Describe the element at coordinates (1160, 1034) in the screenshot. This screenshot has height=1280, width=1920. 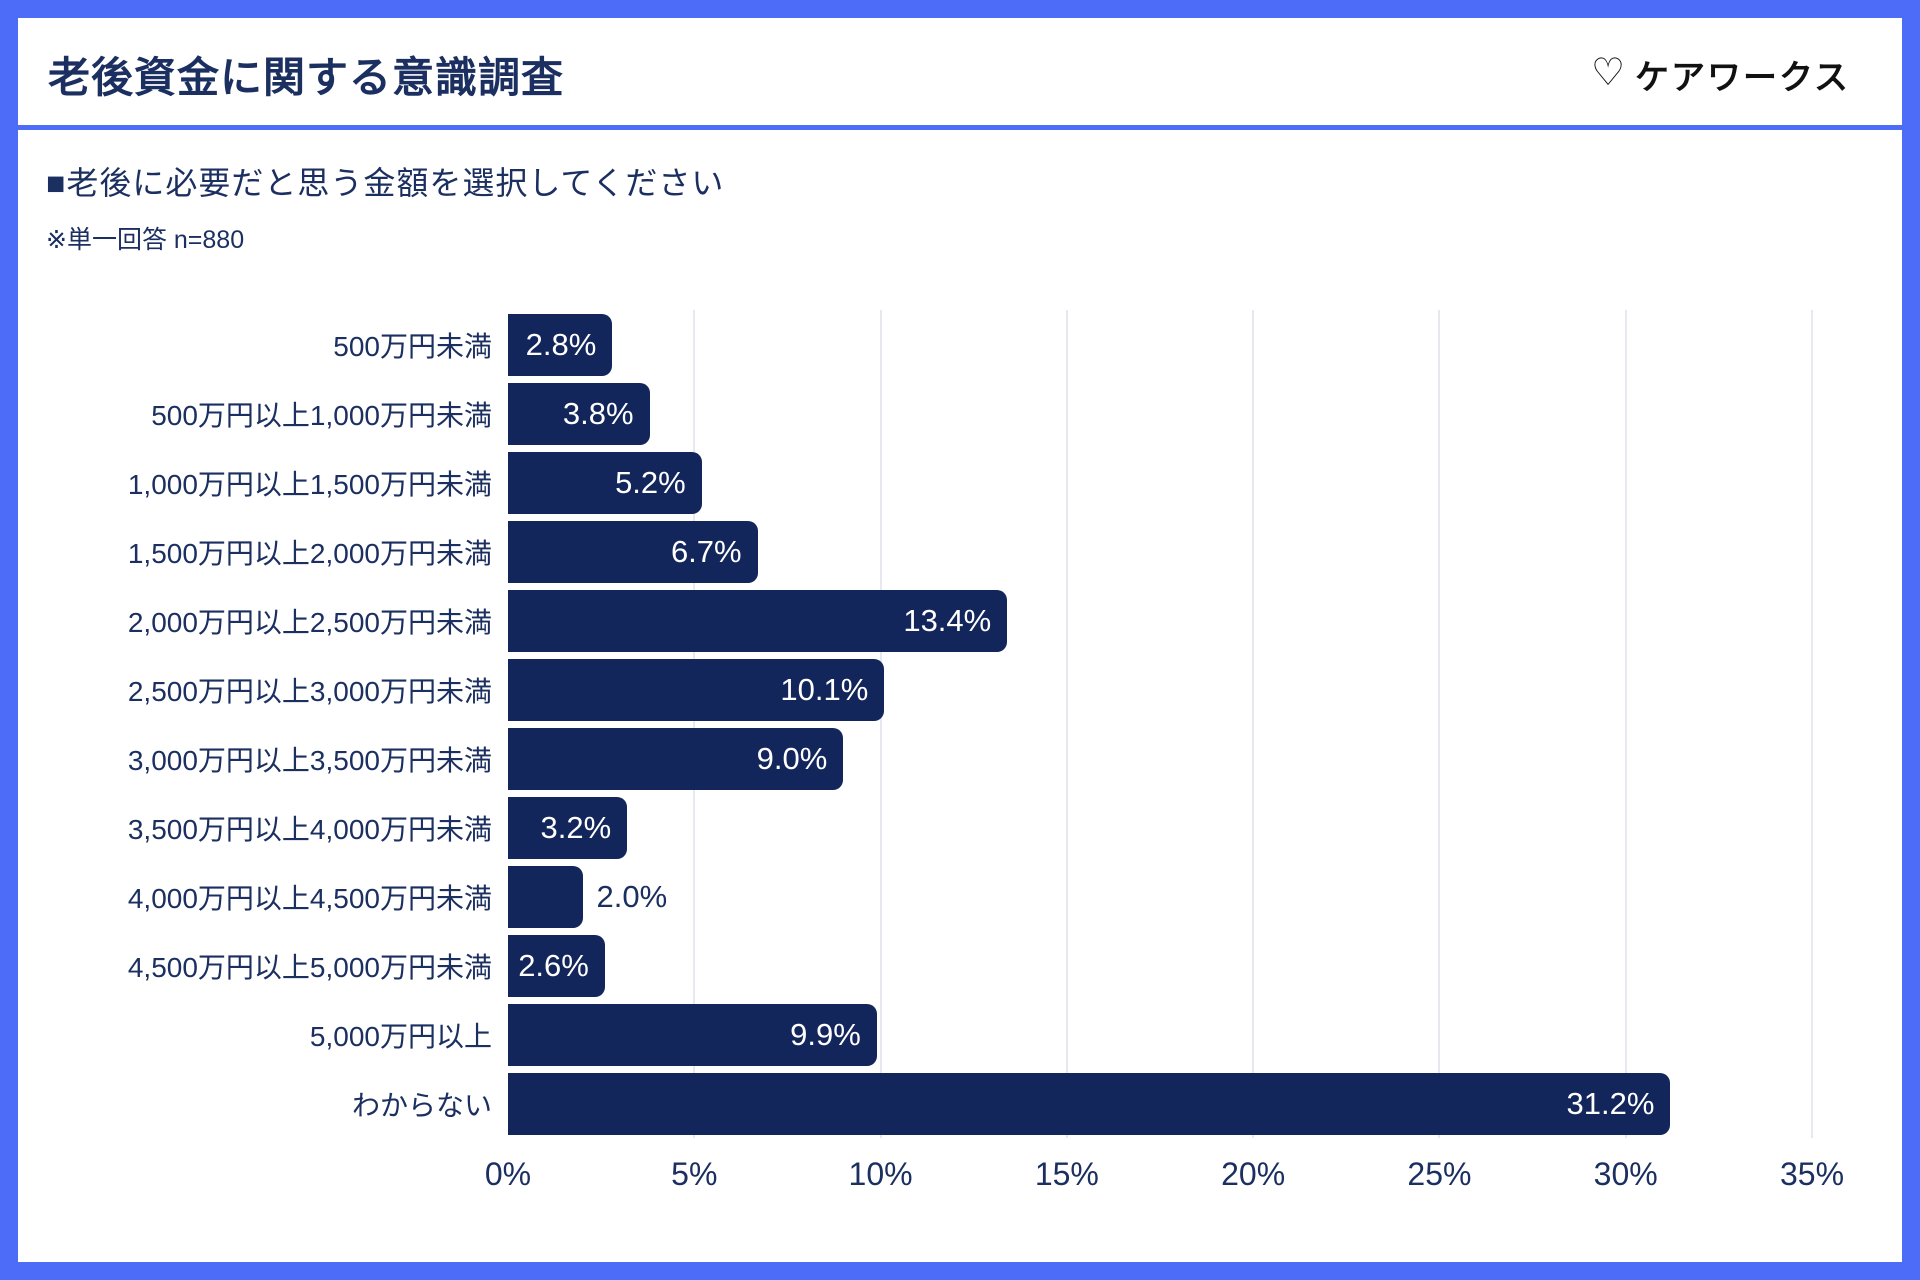
I see `bar-track: 9.9%` at that location.